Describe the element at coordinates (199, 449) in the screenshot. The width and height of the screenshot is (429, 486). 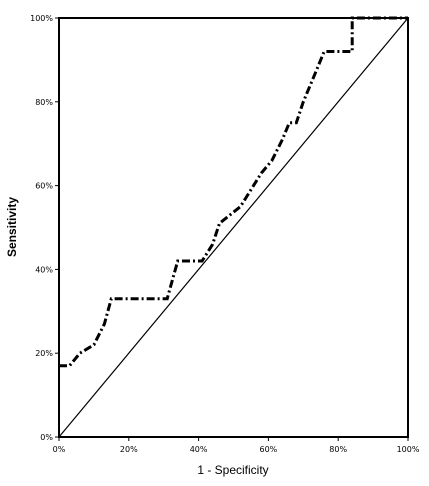
I see `x-tick-label: 40%` at that location.